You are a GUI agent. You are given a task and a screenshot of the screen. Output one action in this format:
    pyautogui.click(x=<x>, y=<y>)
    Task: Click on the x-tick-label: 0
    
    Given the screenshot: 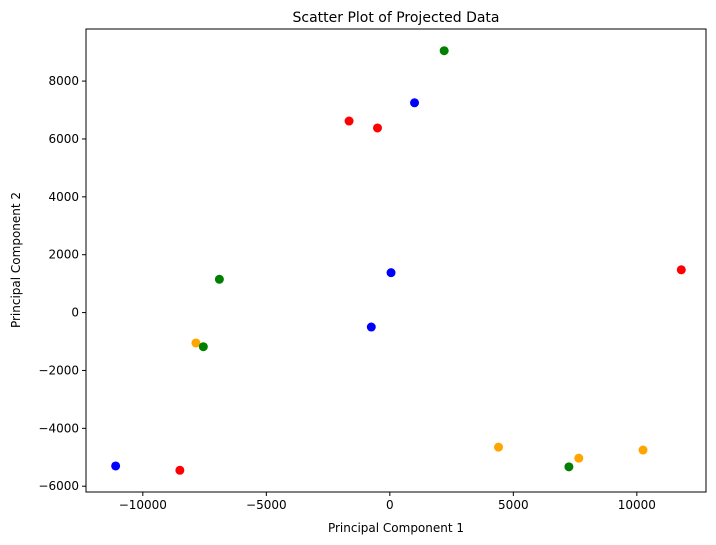 What is the action you would take?
    pyautogui.click(x=390, y=505)
    